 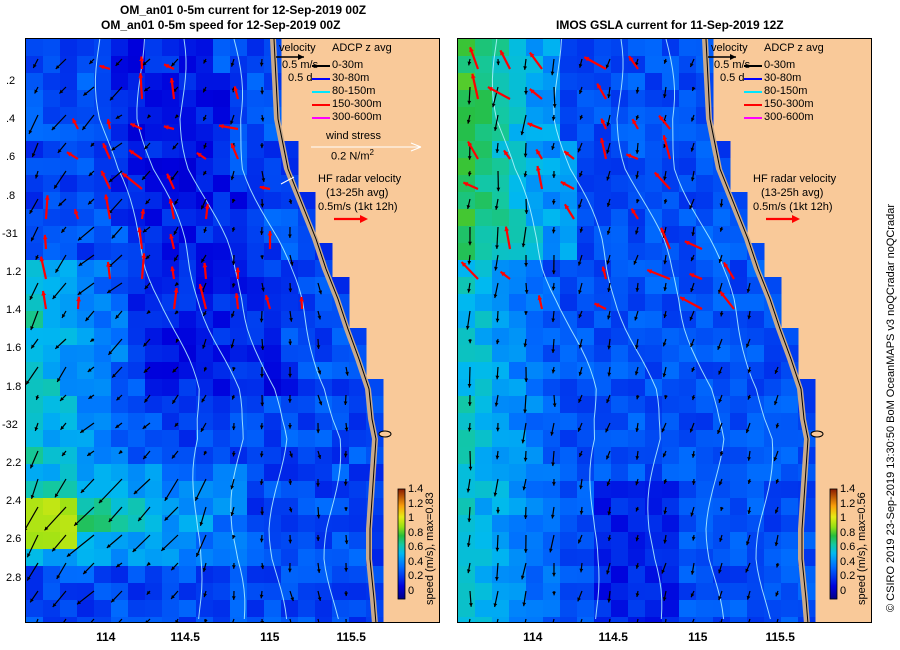 I want to click on left-wind-scale: 0.2 N/m2, so click(x=352, y=155).